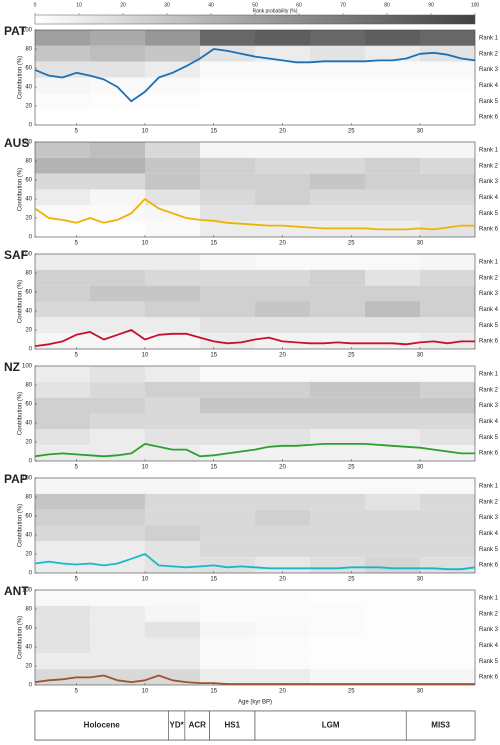 This screenshot has height=745, width=500. I want to click on period-label: Holocene, so click(102, 725).